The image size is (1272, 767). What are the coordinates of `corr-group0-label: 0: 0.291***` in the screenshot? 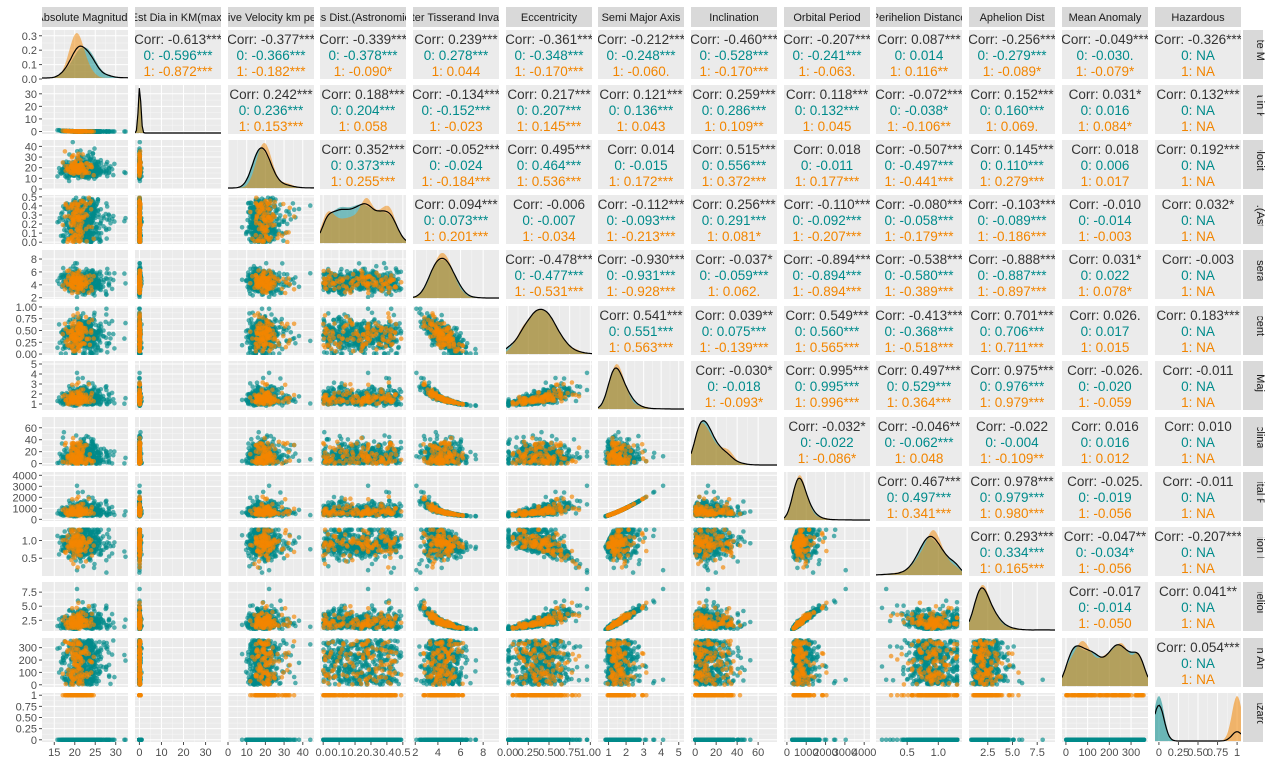 It's located at (734, 220).